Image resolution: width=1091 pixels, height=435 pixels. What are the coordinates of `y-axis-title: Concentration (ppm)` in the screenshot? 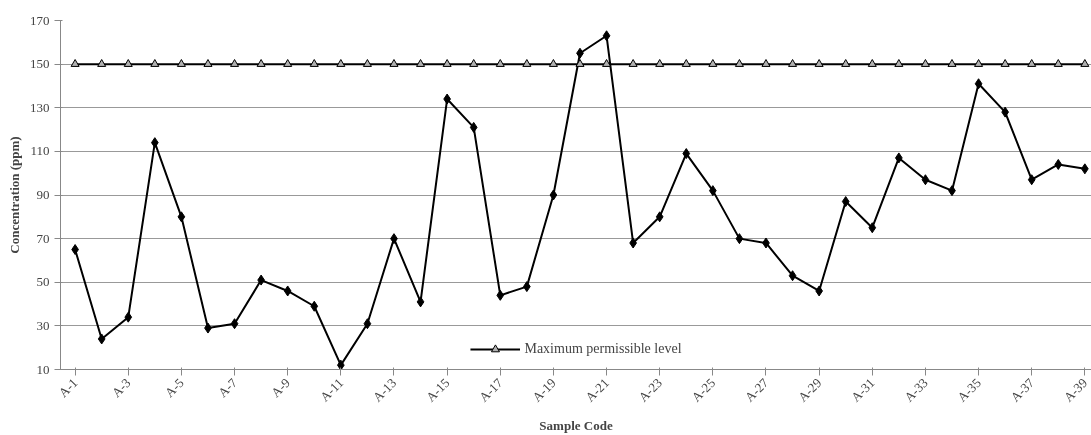 It's located at (14, 195).